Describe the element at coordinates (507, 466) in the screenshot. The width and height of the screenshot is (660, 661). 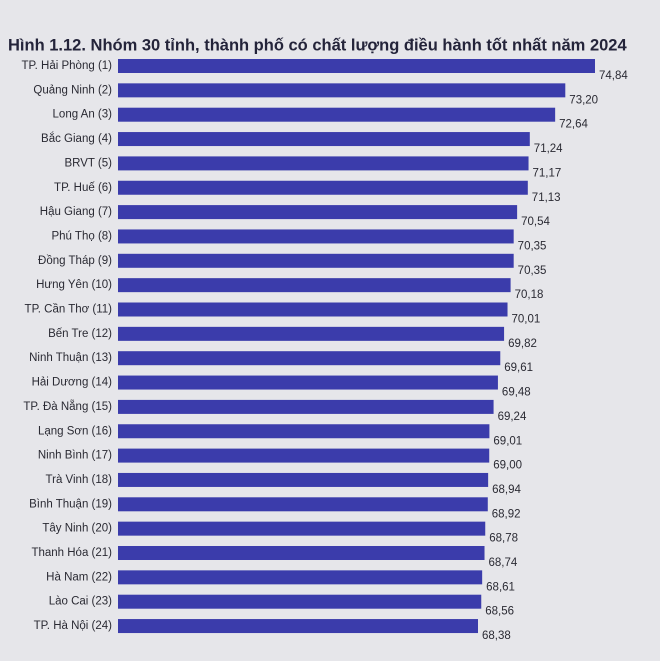
I see `value-label: 69,00` at that location.